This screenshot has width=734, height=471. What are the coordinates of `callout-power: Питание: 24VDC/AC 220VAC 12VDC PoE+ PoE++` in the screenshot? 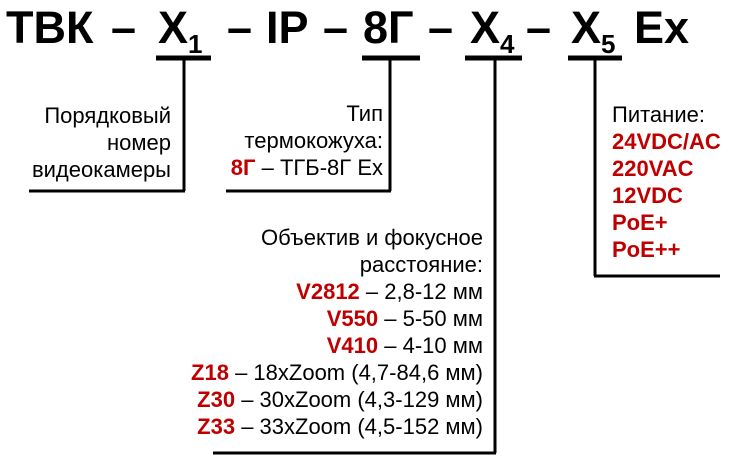 It's located at (666, 182).